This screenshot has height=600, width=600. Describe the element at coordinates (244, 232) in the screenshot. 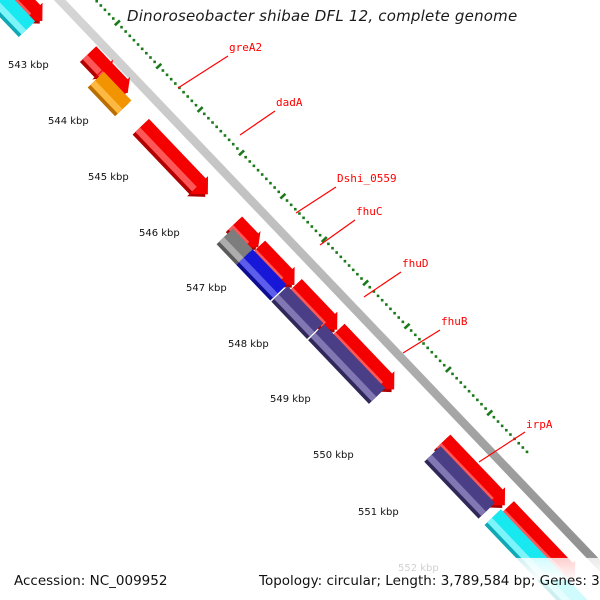

I see `feature-red-546a-body` at that location.